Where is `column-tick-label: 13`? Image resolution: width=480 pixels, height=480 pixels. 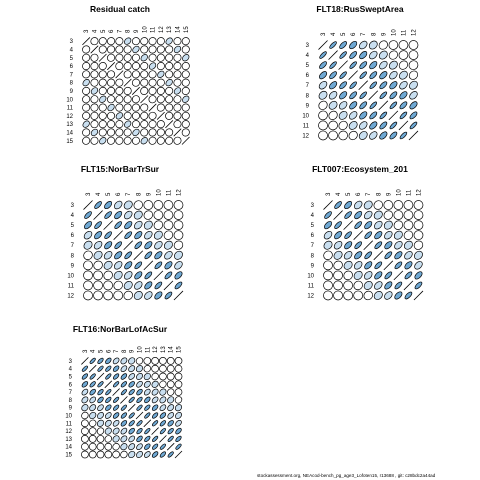
column-tick-label: 13 is located at coordinates (170, 29).